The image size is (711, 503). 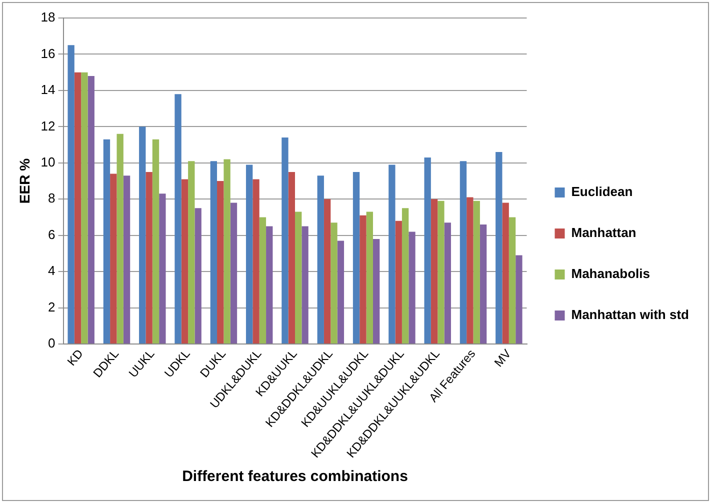 I want to click on y-tick-label: 4, so click(x=52, y=270).